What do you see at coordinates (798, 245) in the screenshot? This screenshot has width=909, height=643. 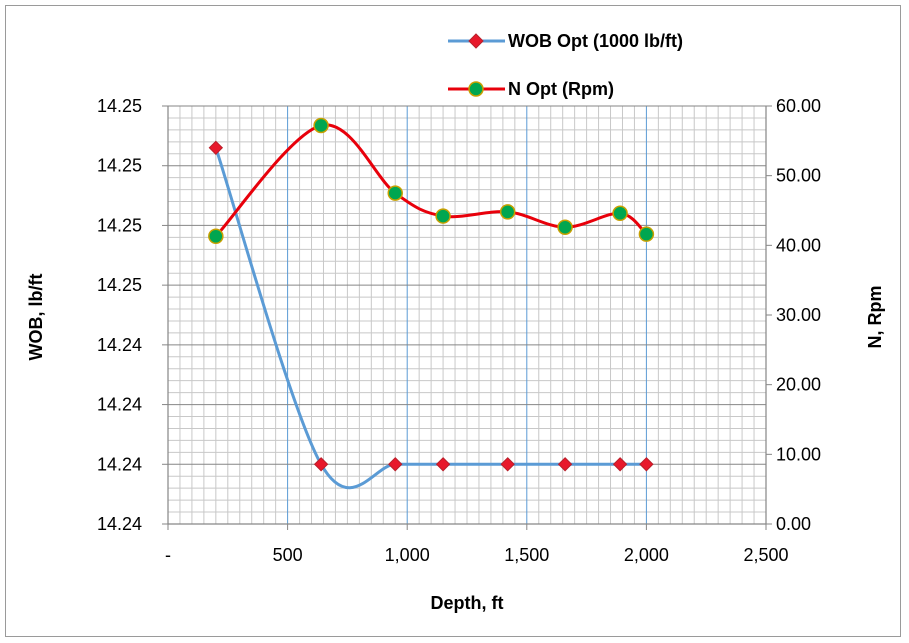 I see `y-right-tick-label: 40.00` at bounding box center [798, 245].